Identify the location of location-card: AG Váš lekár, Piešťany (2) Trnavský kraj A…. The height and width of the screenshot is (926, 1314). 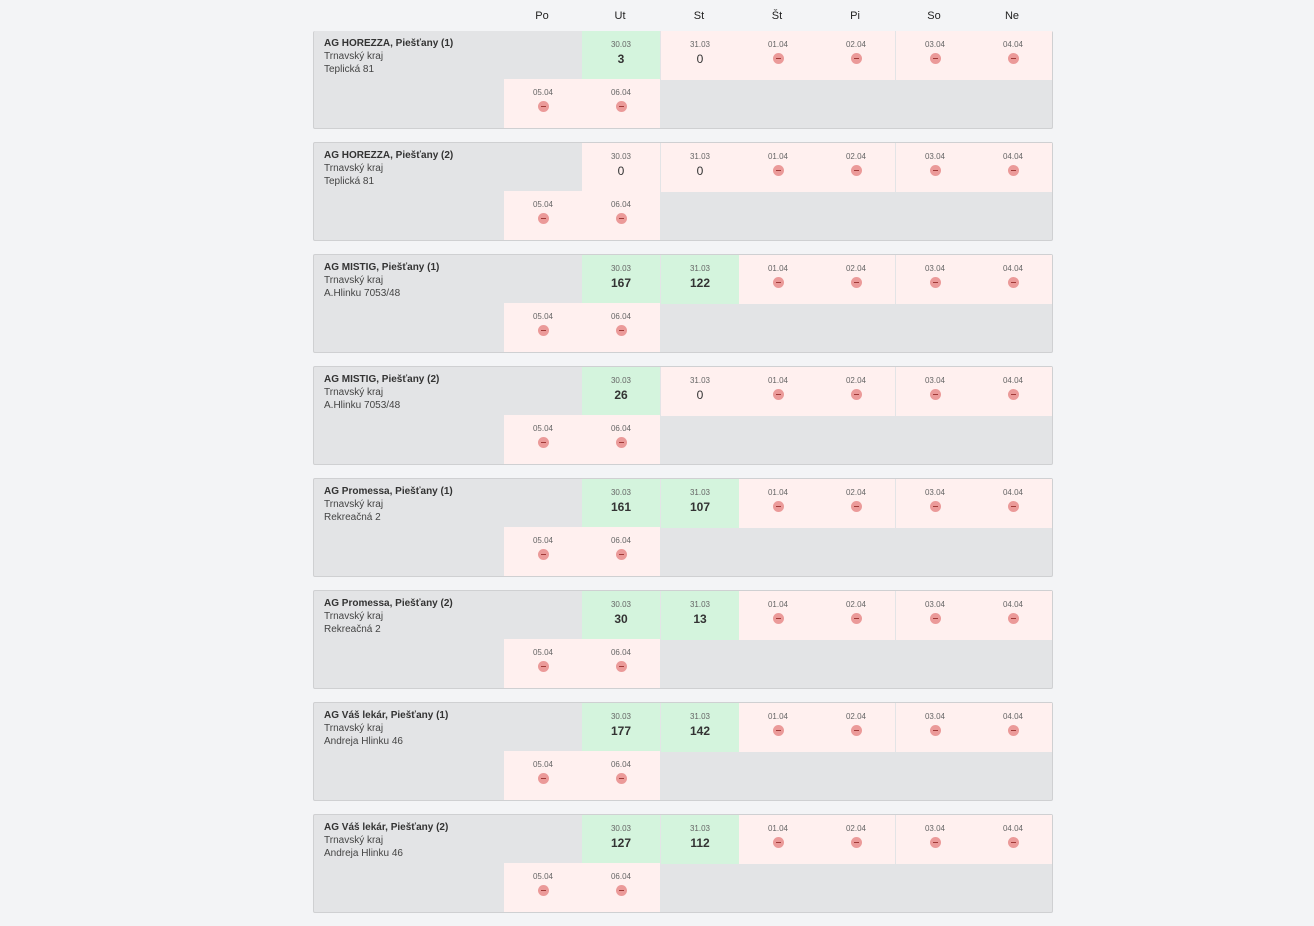
(683, 863).